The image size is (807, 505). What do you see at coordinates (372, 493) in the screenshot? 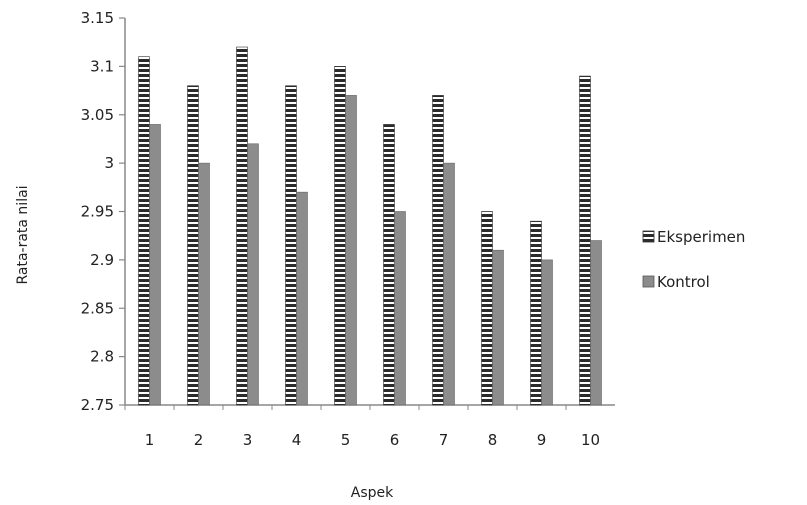
I see `x-axis-title: Aspek` at bounding box center [372, 493].